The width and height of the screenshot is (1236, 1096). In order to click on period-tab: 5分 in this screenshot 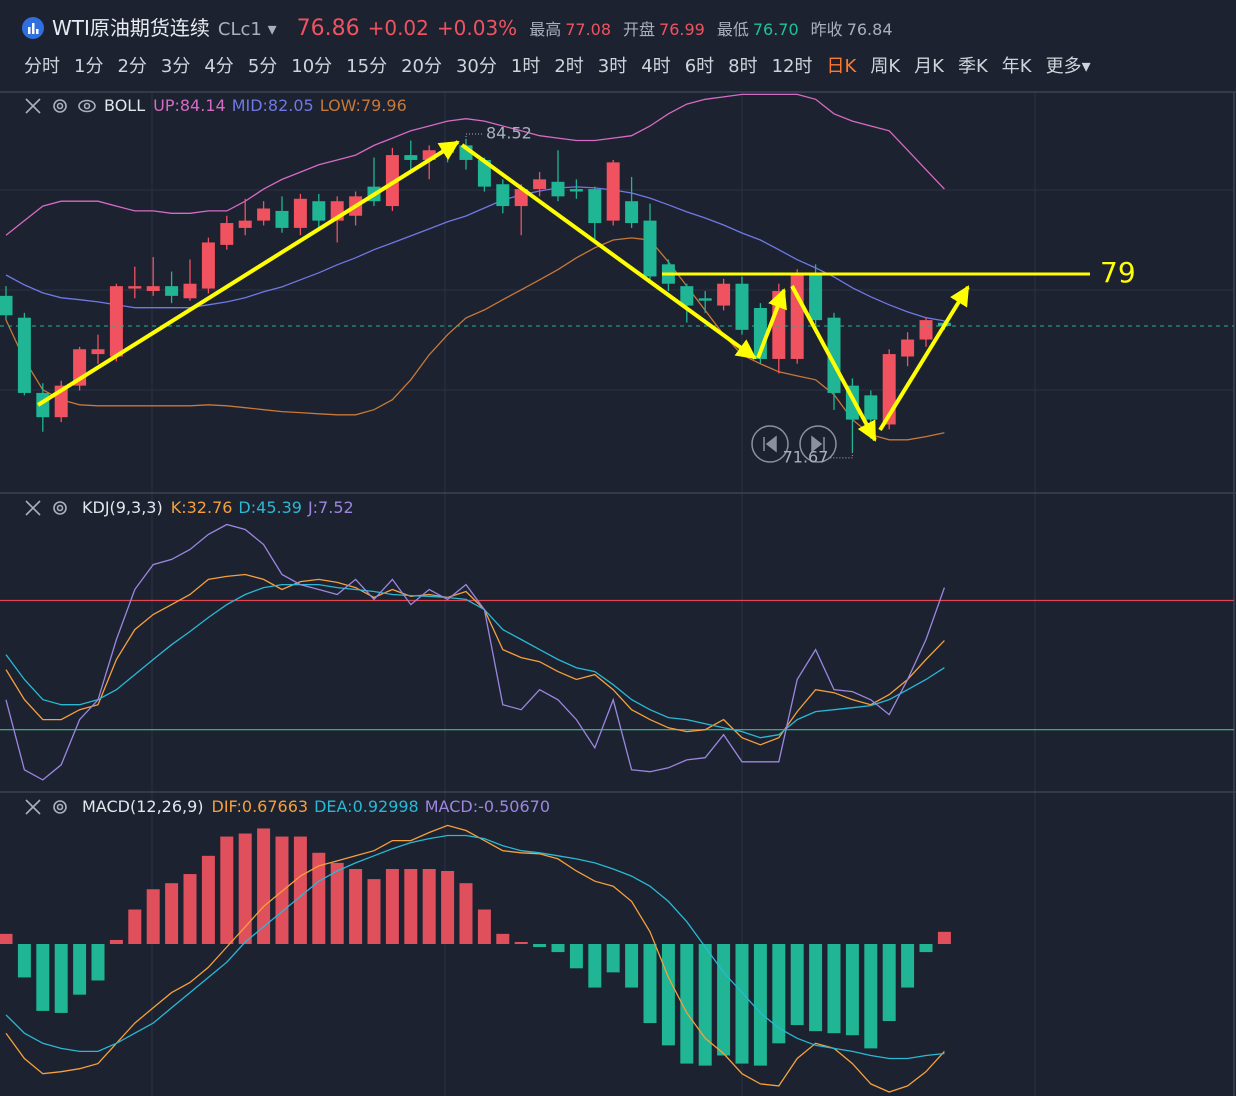, I will do `click(262, 66)`.